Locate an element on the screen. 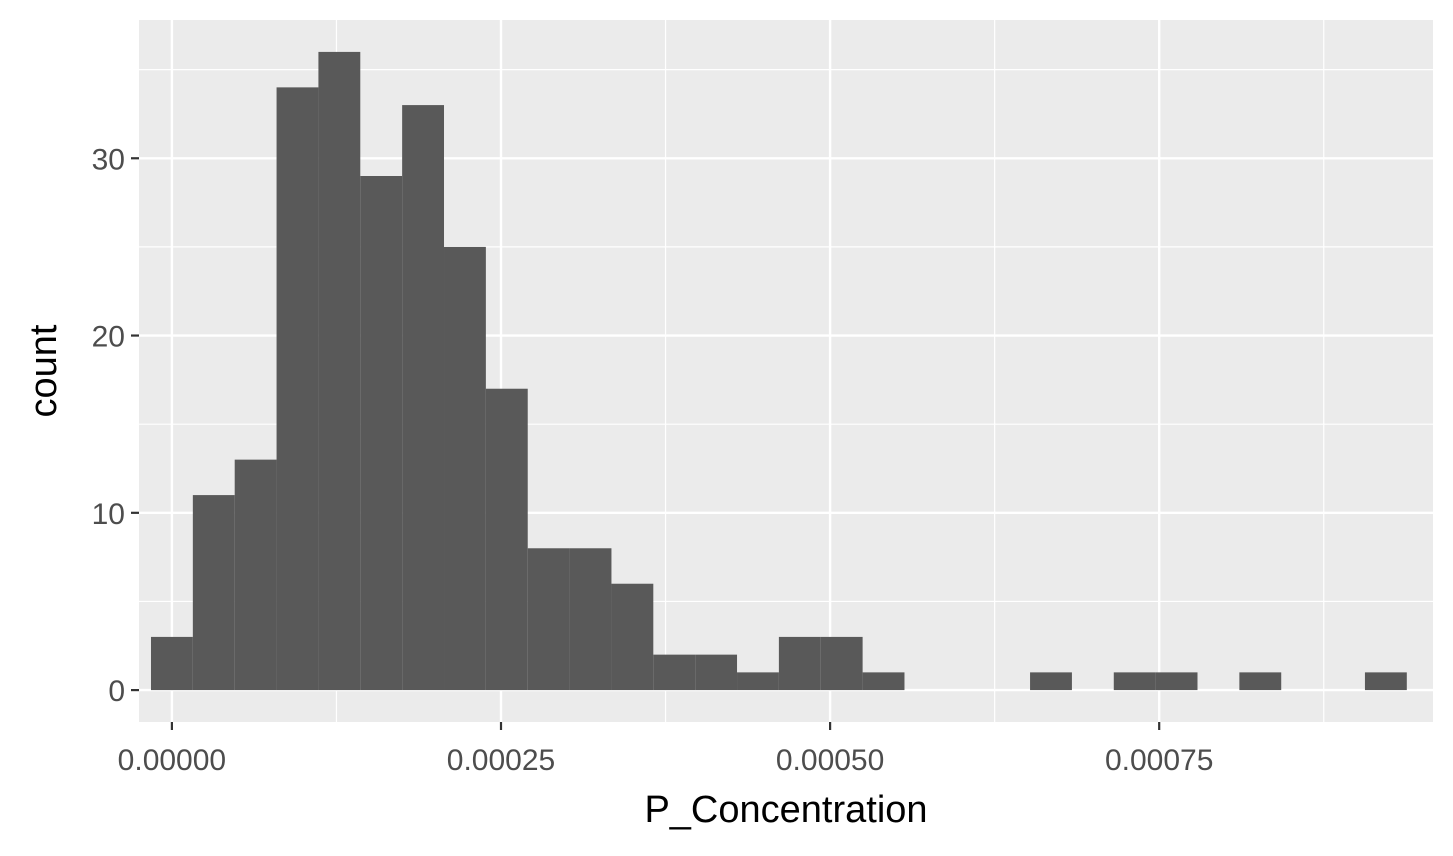 The width and height of the screenshot is (1453, 856). x-tick-label: 0.00000 is located at coordinates (172, 760).